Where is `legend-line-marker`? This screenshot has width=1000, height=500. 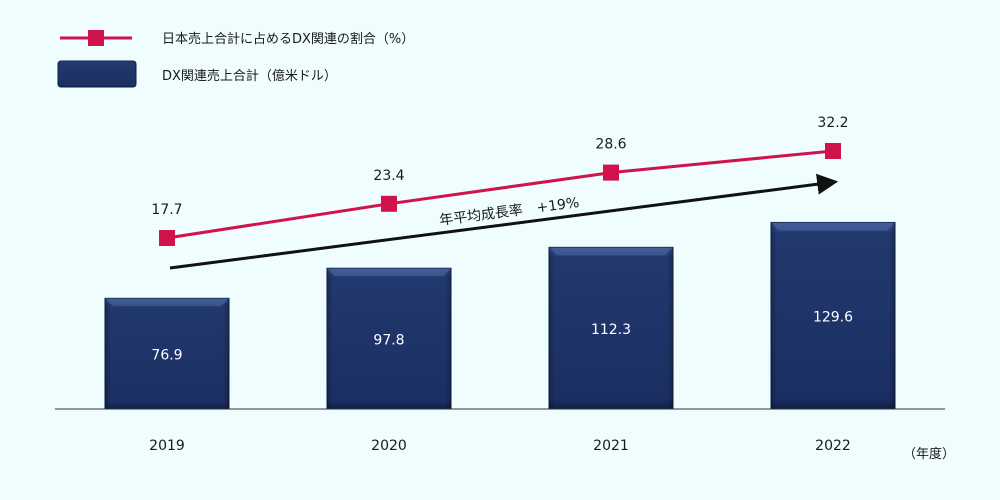 legend-line-marker is located at coordinates (96, 38).